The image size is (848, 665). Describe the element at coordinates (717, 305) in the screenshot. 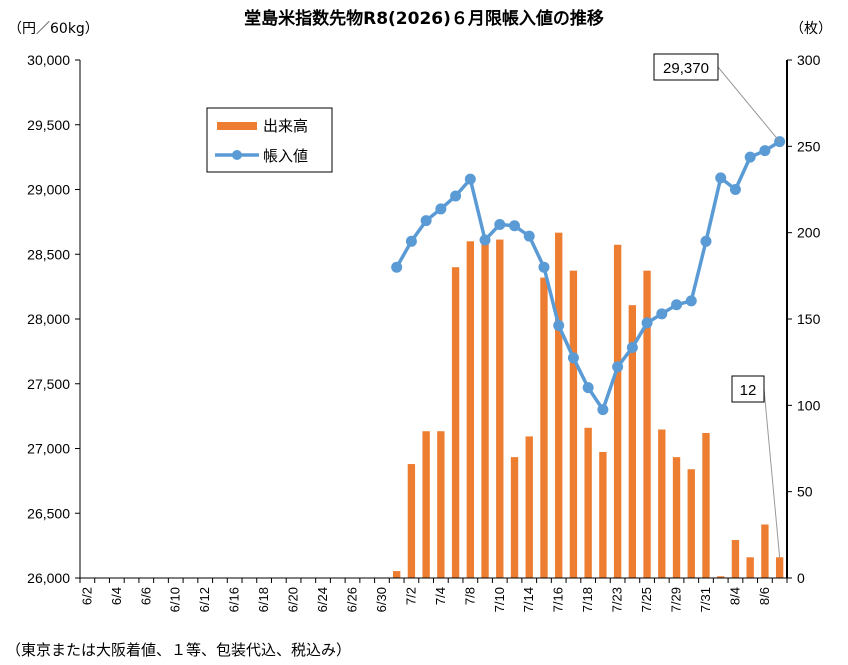

I see `callouts: 29,370 12` at that location.